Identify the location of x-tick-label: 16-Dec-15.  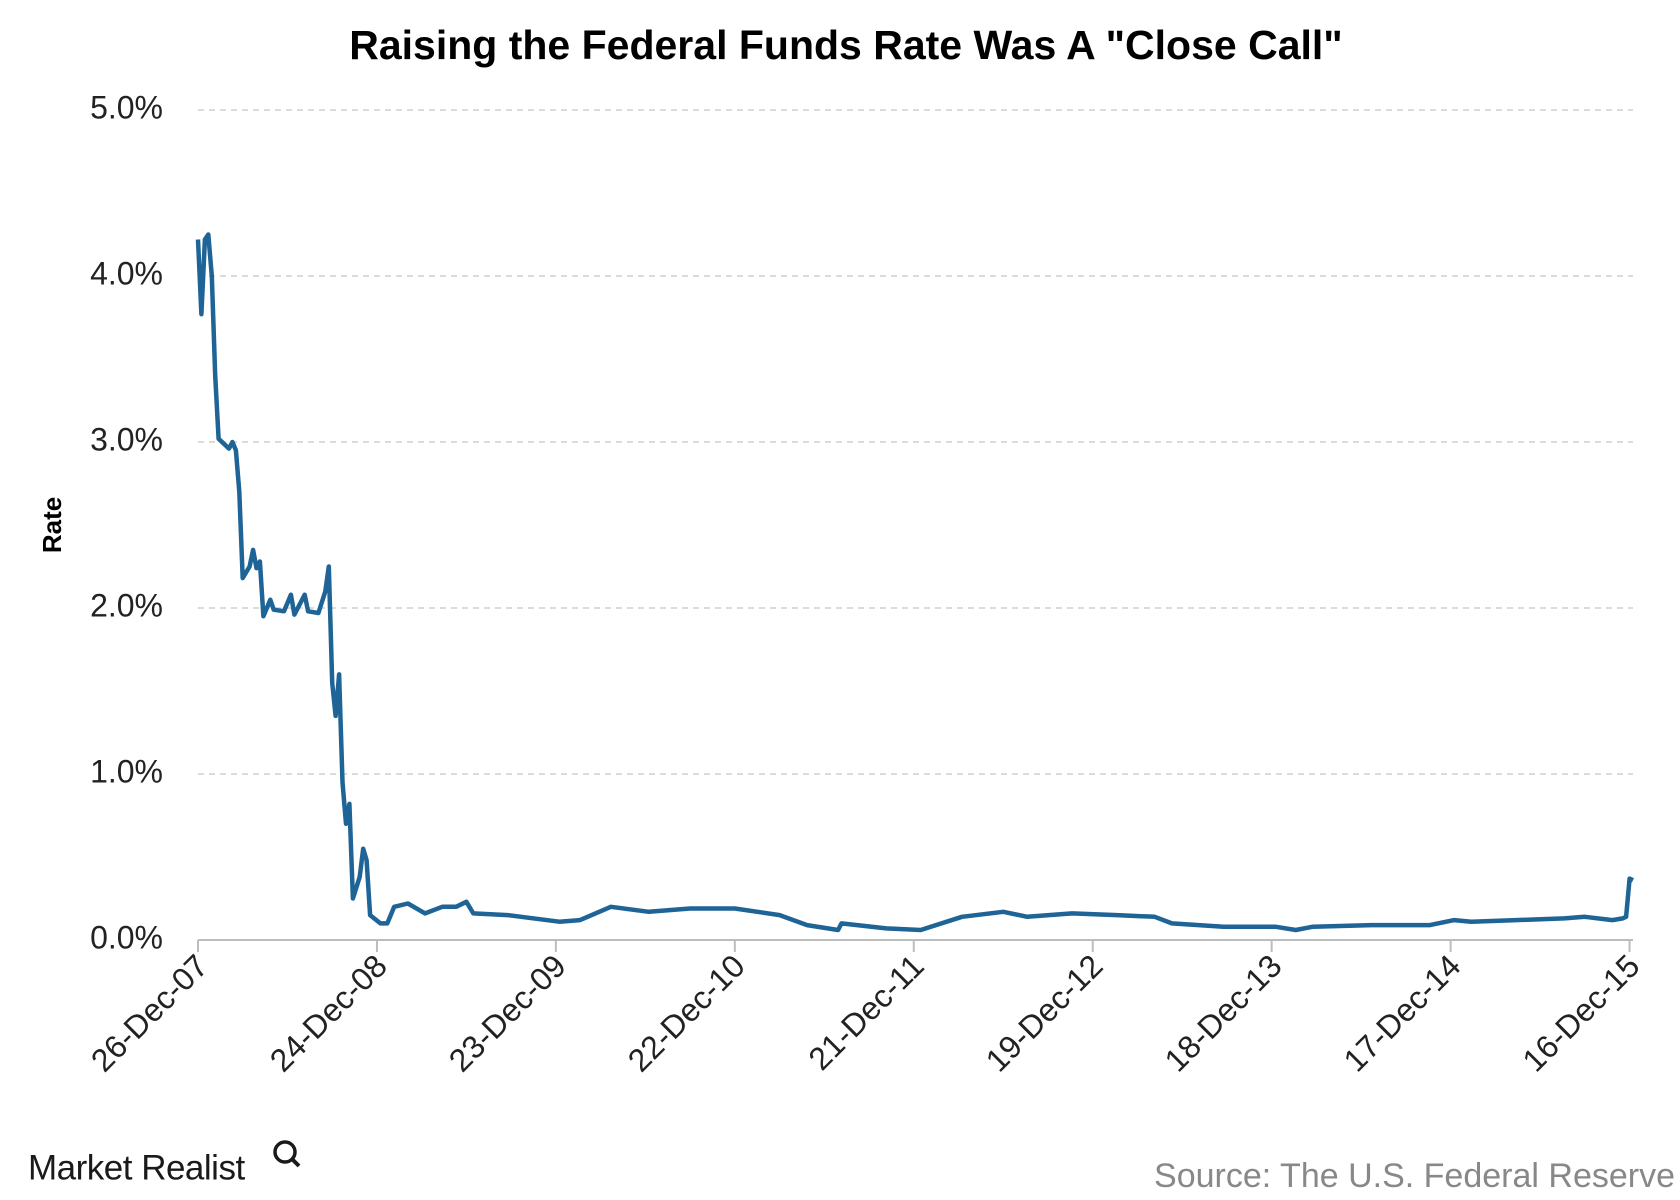
(1580, 1012).